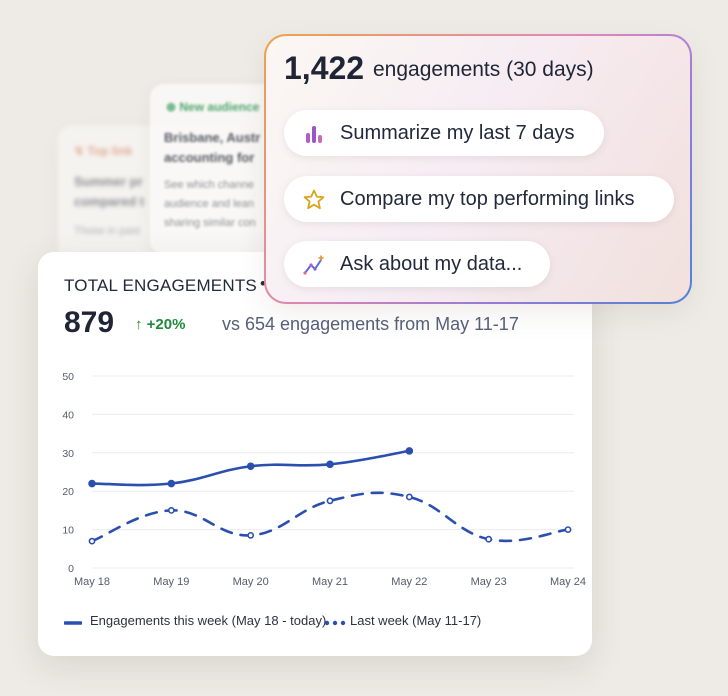 The image size is (728, 696). What do you see at coordinates (171, 582) in the screenshot?
I see `x-tick-label: May 19` at bounding box center [171, 582].